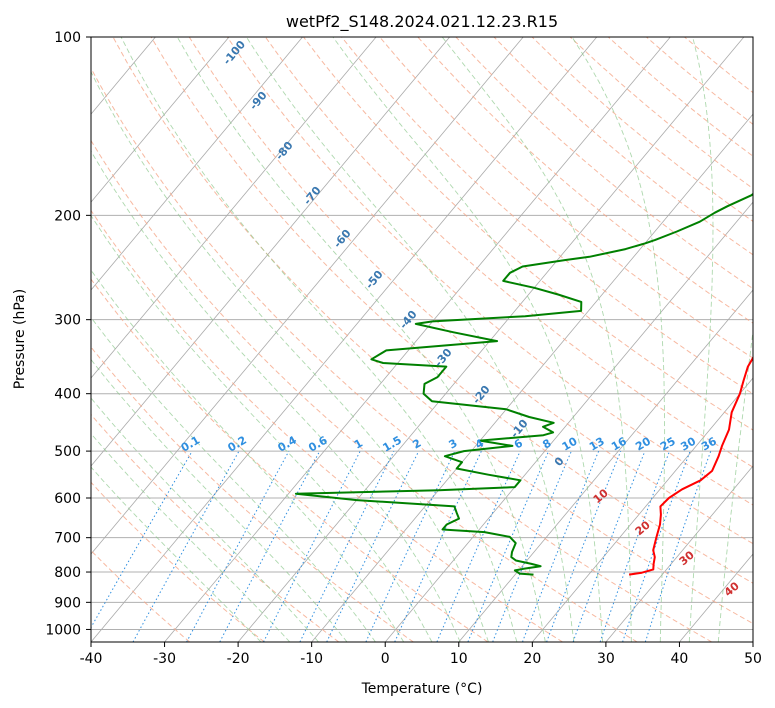 This screenshot has width=775, height=708. What do you see at coordinates (20, 339) in the screenshot?
I see `y-axis-label: Pressure (hPa)` at bounding box center [20, 339].